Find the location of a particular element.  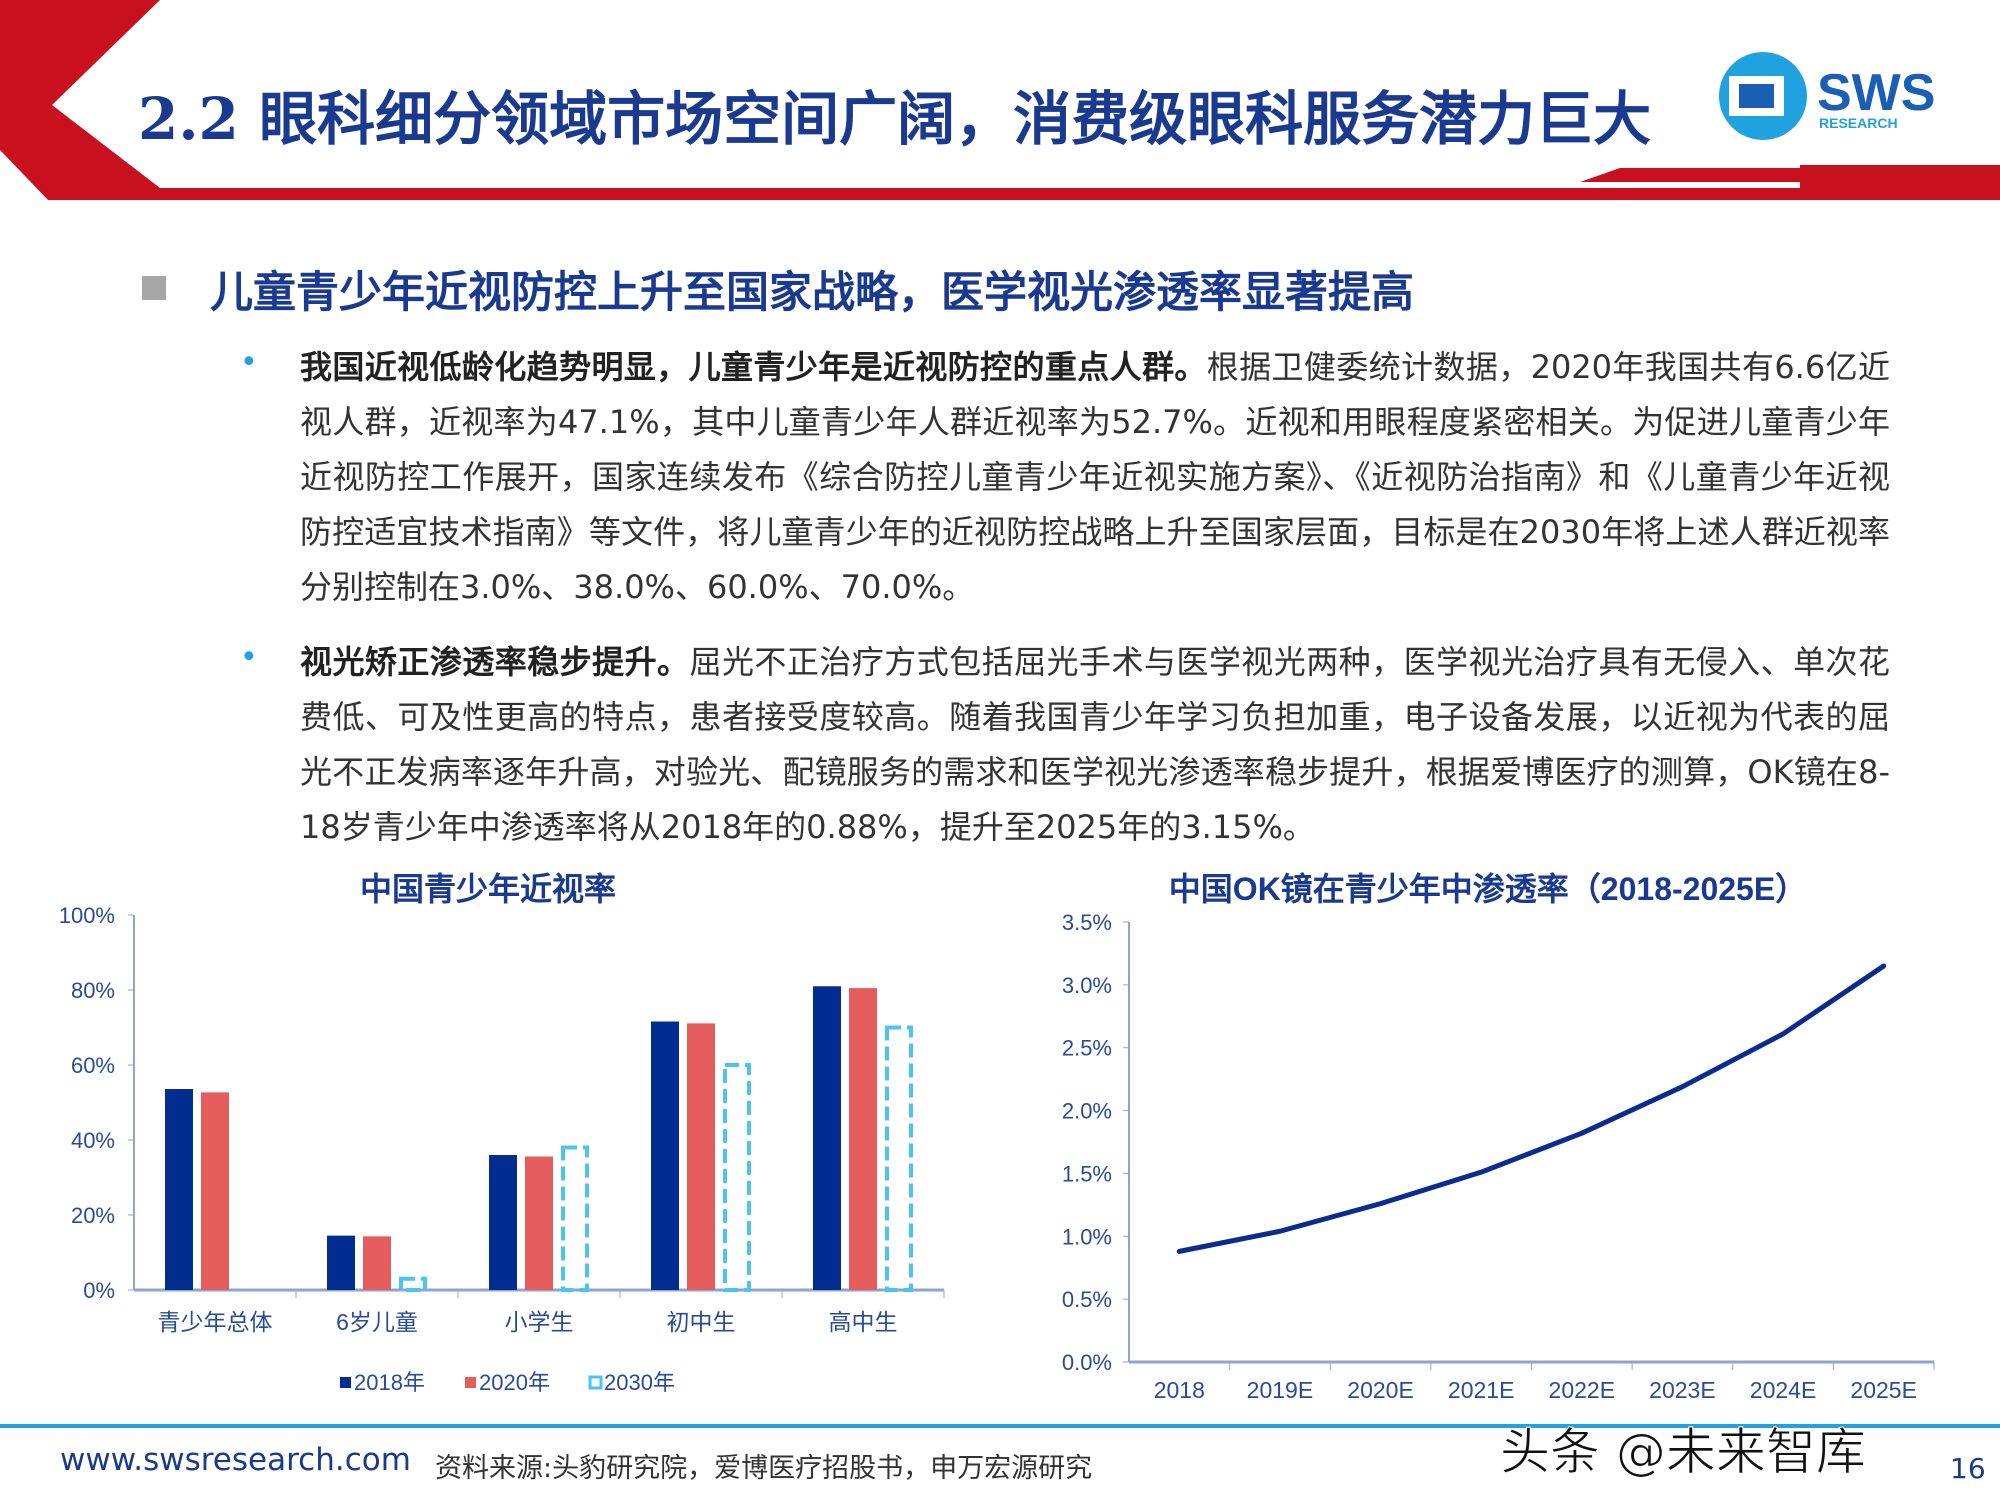

legend-label: 2018年 is located at coordinates (389, 1382).